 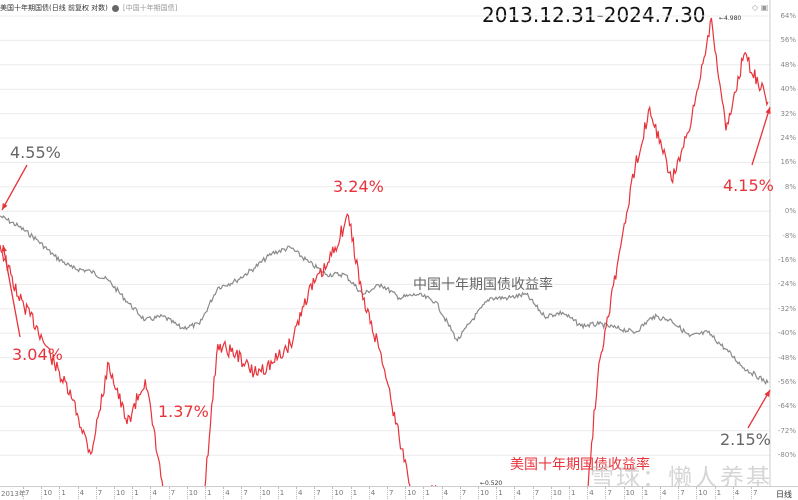 I want to click on legend-main-series: 美国十年期国债(日线 前复权 对数), so click(x=54, y=8).